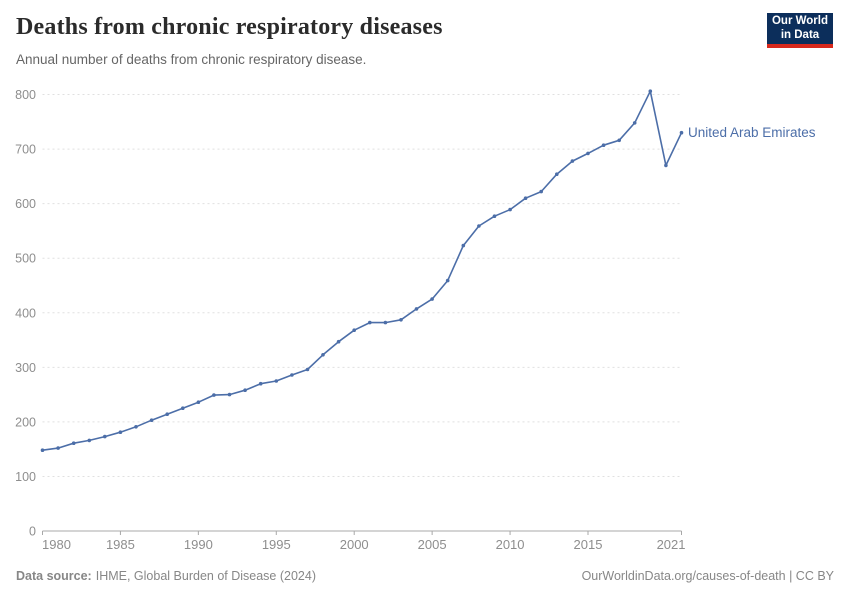 The height and width of the screenshot is (600, 850). What do you see at coordinates (25, 477) in the screenshot?
I see `y-tick-label: 100` at bounding box center [25, 477].